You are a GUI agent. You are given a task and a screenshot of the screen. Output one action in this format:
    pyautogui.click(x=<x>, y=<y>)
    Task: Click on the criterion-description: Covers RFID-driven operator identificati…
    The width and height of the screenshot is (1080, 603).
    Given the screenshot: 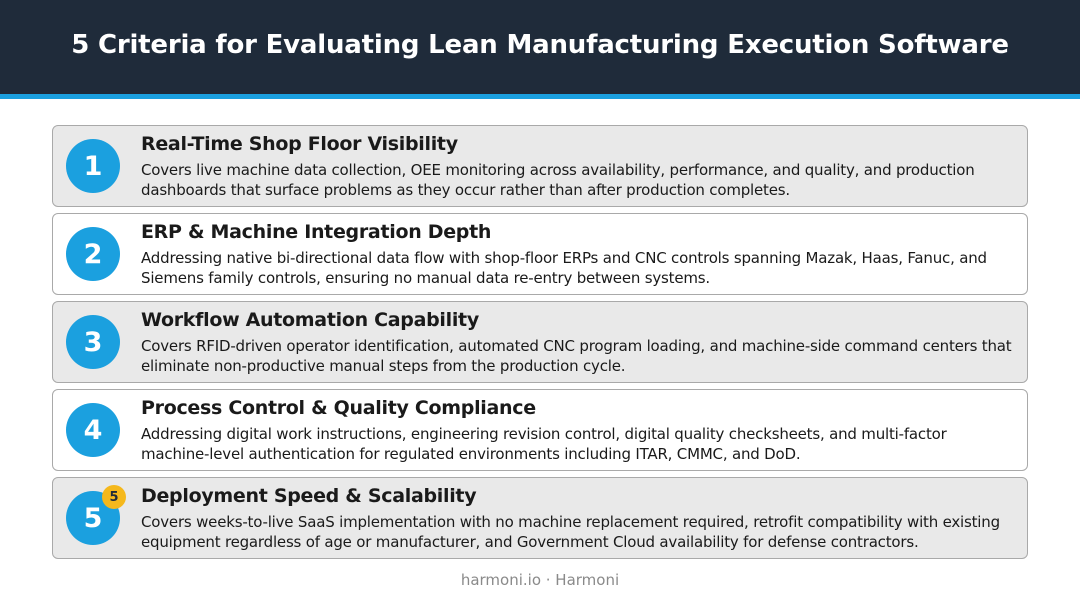 What is the action you would take?
    pyautogui.click(x=576, y=356)
    